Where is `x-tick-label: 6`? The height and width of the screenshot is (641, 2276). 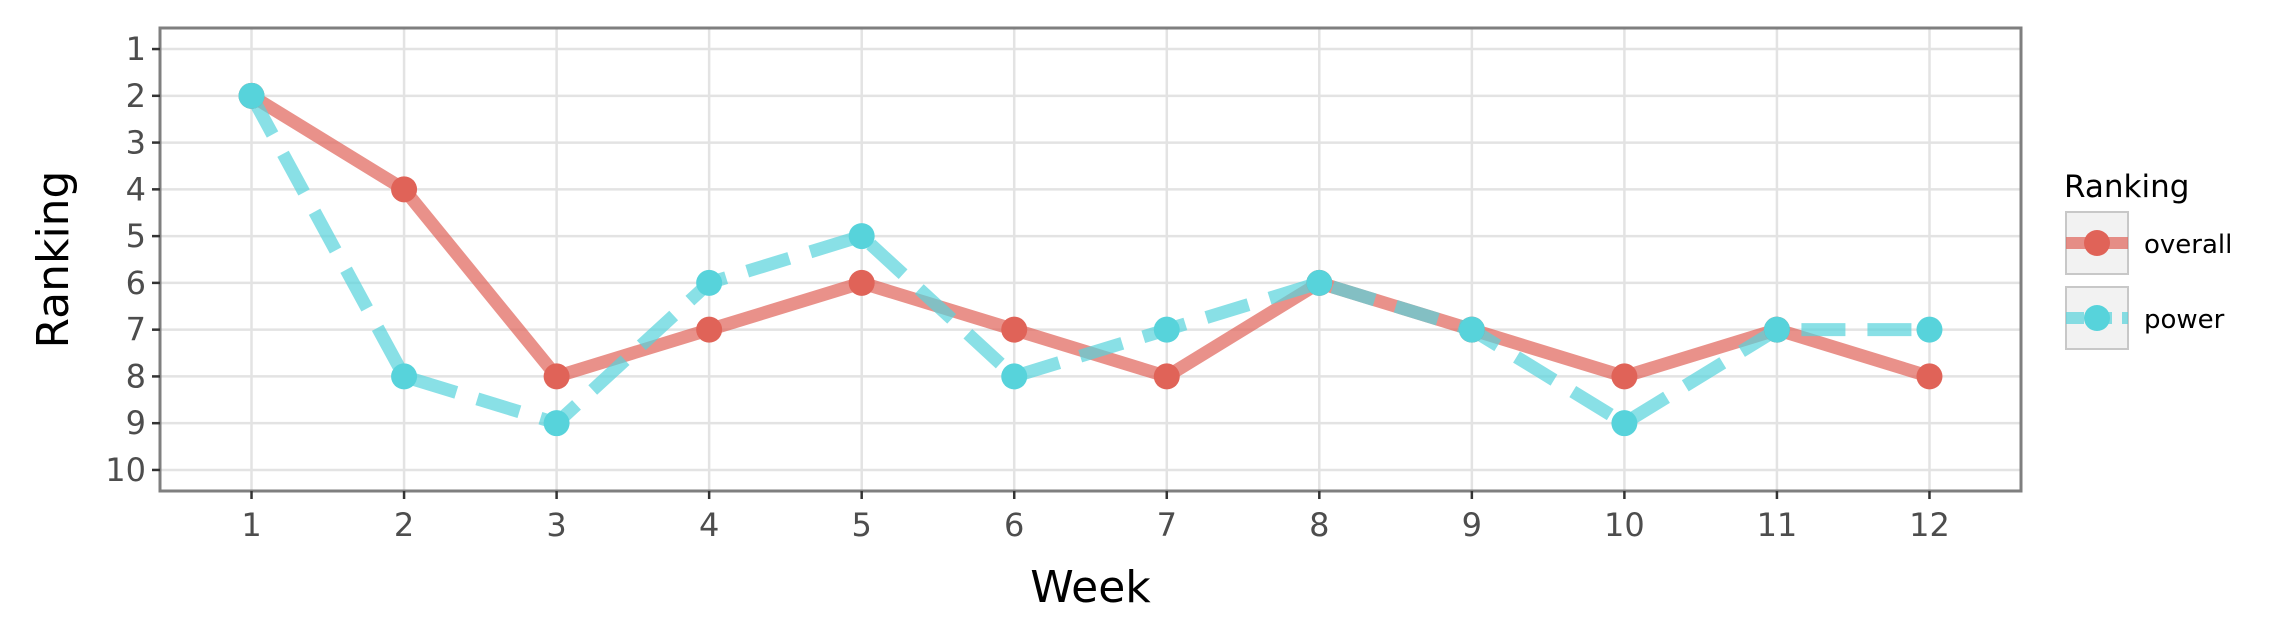
x-tick-label: 6 is located at coordinates (1014, 525).